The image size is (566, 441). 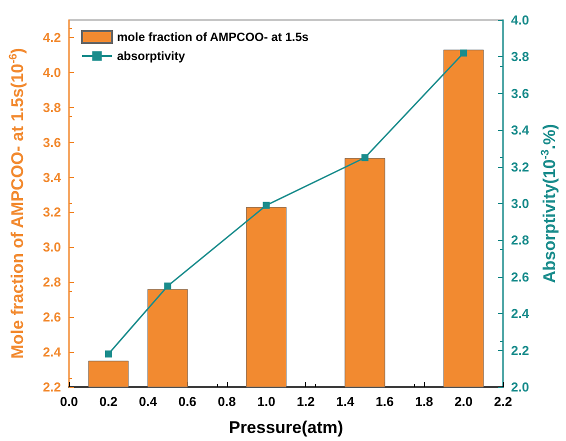 I want to click on legend-label: mole fraction of AMPCOO- at 1.5s, so click(x=213, y=37).